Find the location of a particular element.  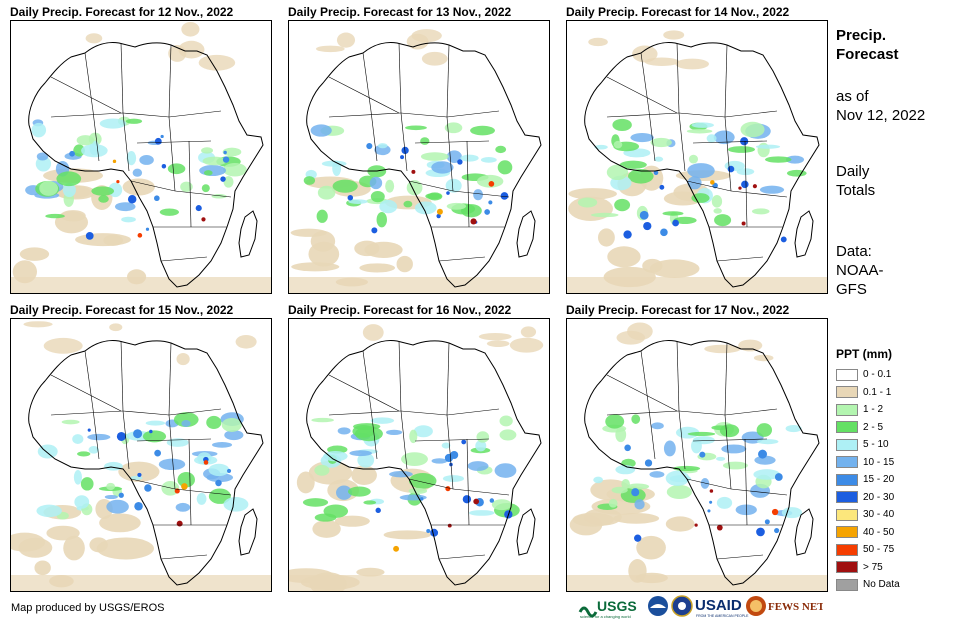

legend-label: 20 - 30 is located at coordinates (879, 497).